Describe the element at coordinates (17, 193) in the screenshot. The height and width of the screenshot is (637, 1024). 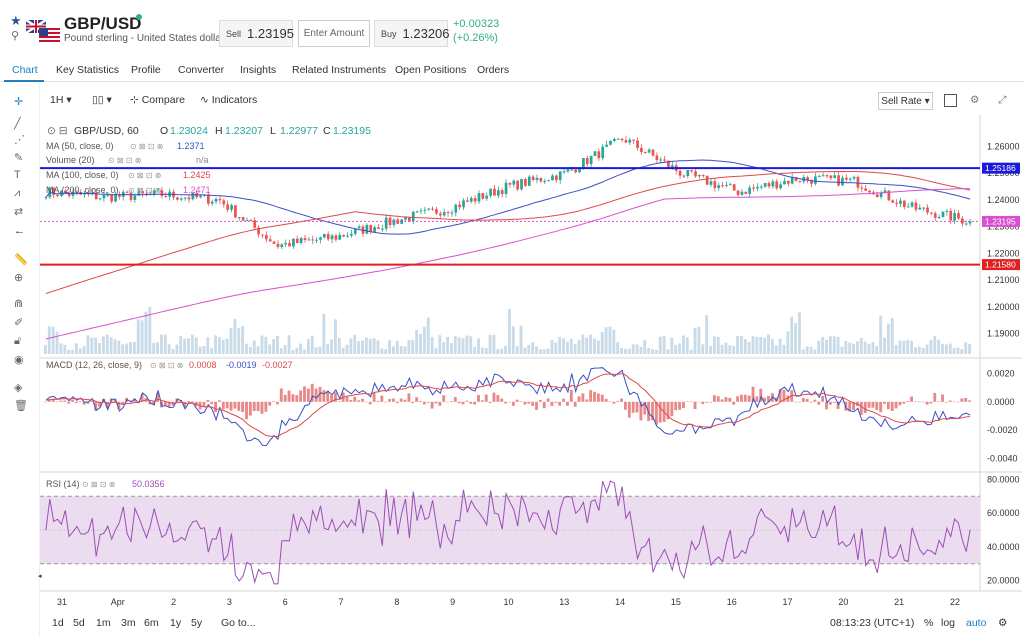
I see `pattern-icon: ⩘` at that location.